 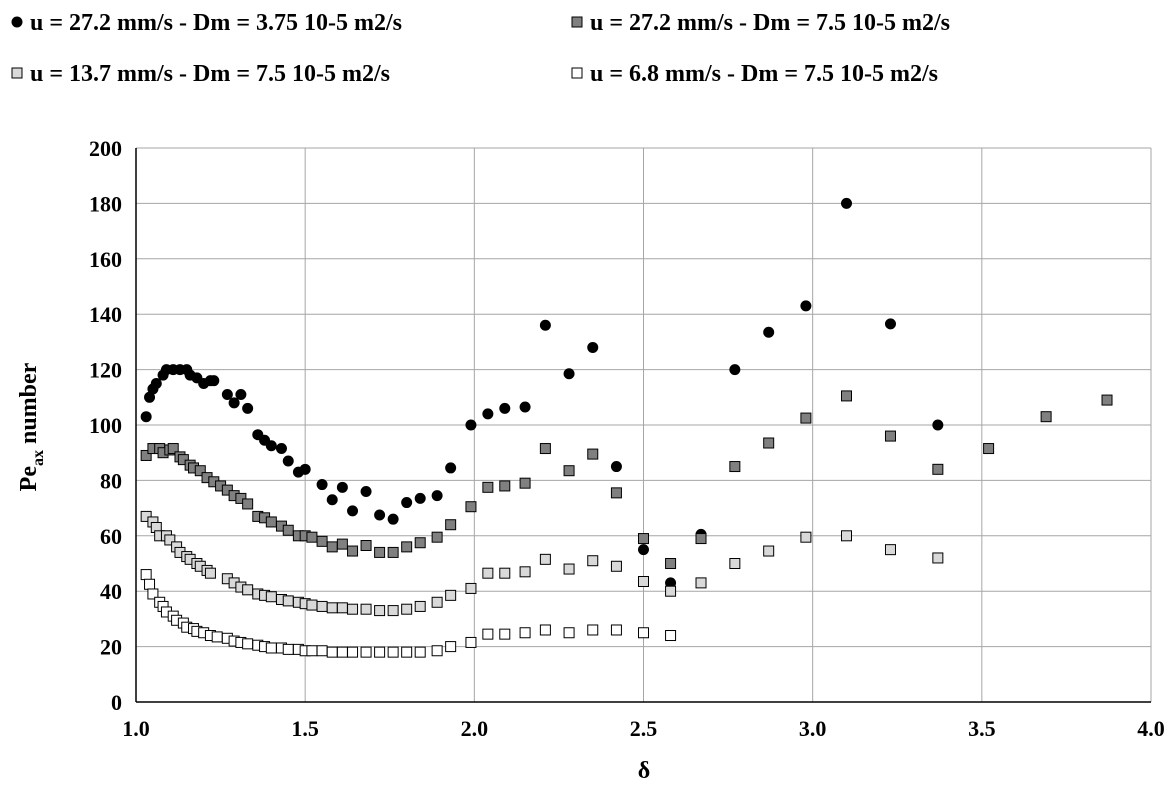 I want to click on y-tick-label: 160, so click(x=105, y=259).